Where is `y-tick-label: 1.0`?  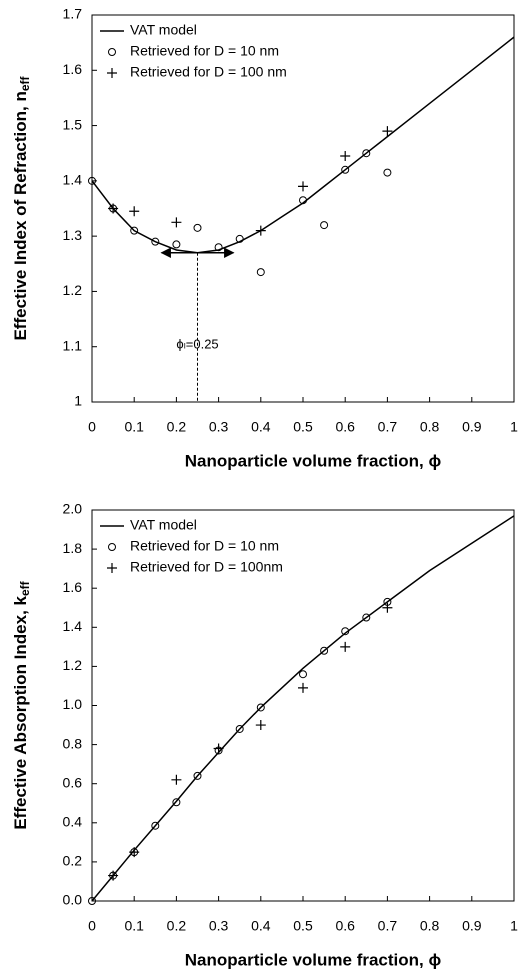
y-tick-label: 1.0 is located at coordinates (73, 704).